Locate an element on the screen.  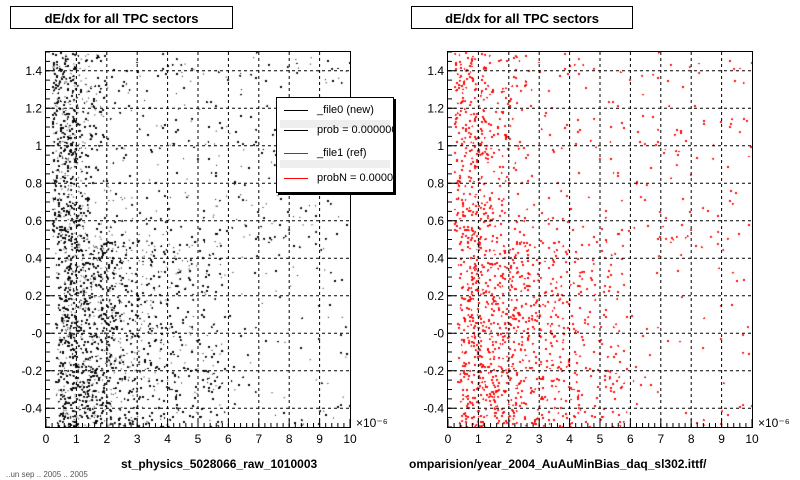
clipped-footer-text: ..un sep .. 2005 .. 2005 is located at coordinates (47, 474).